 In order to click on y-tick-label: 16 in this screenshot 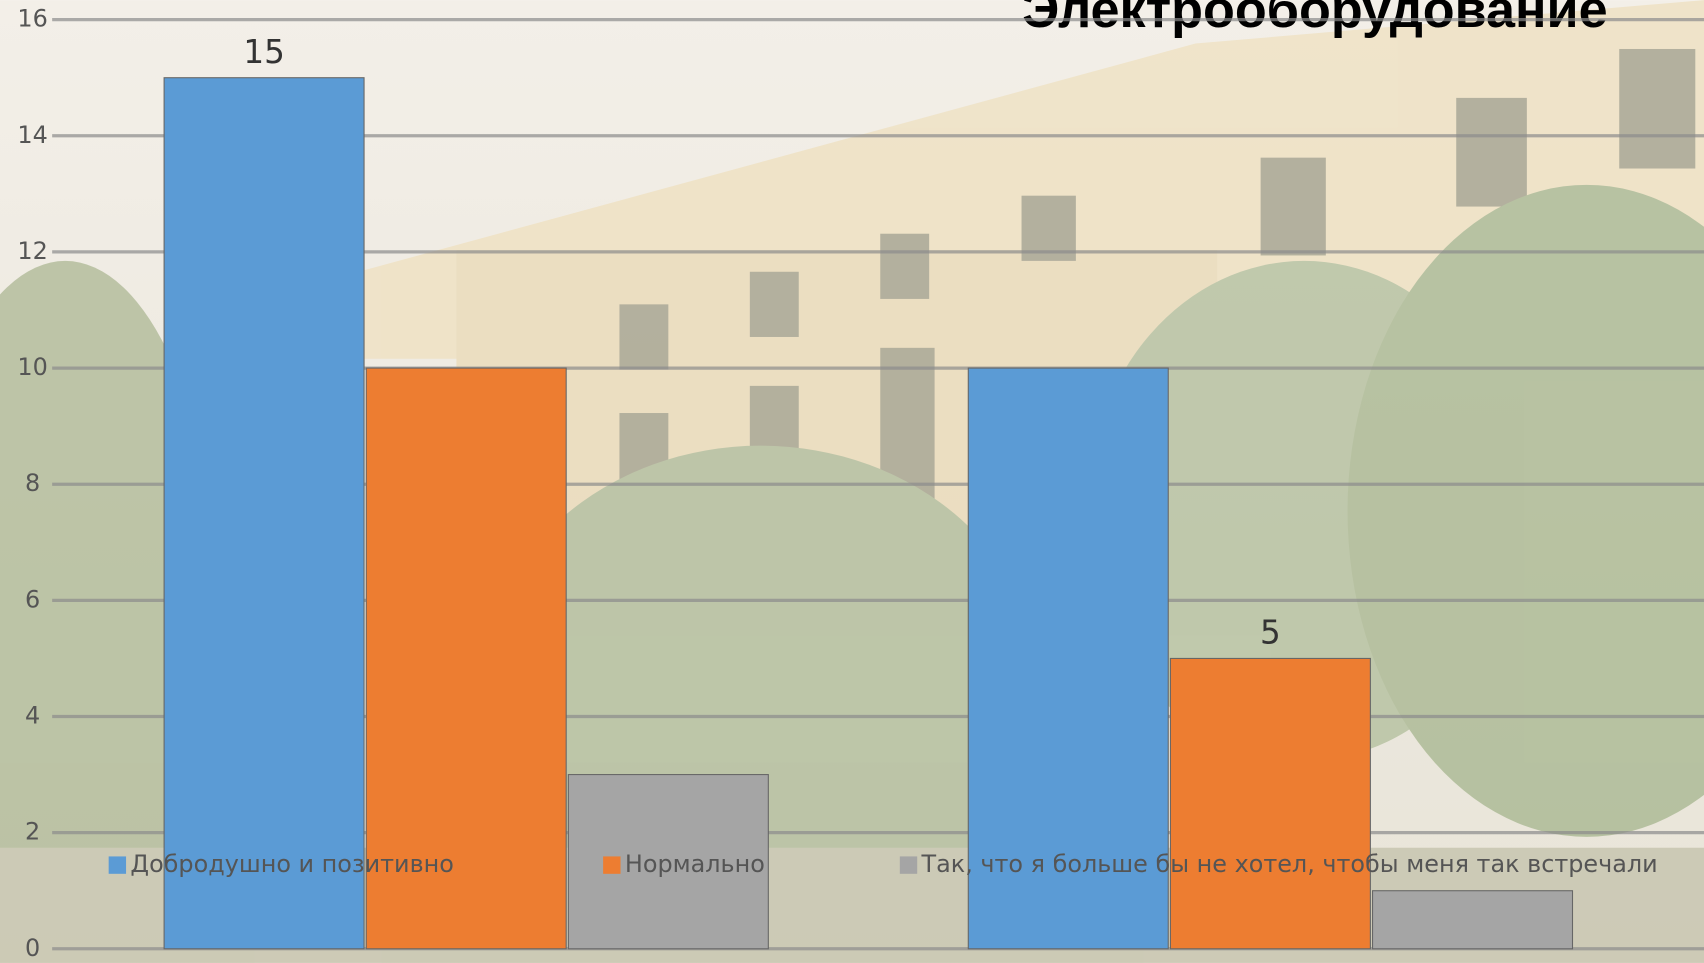, I will do `click(32, 19)`.